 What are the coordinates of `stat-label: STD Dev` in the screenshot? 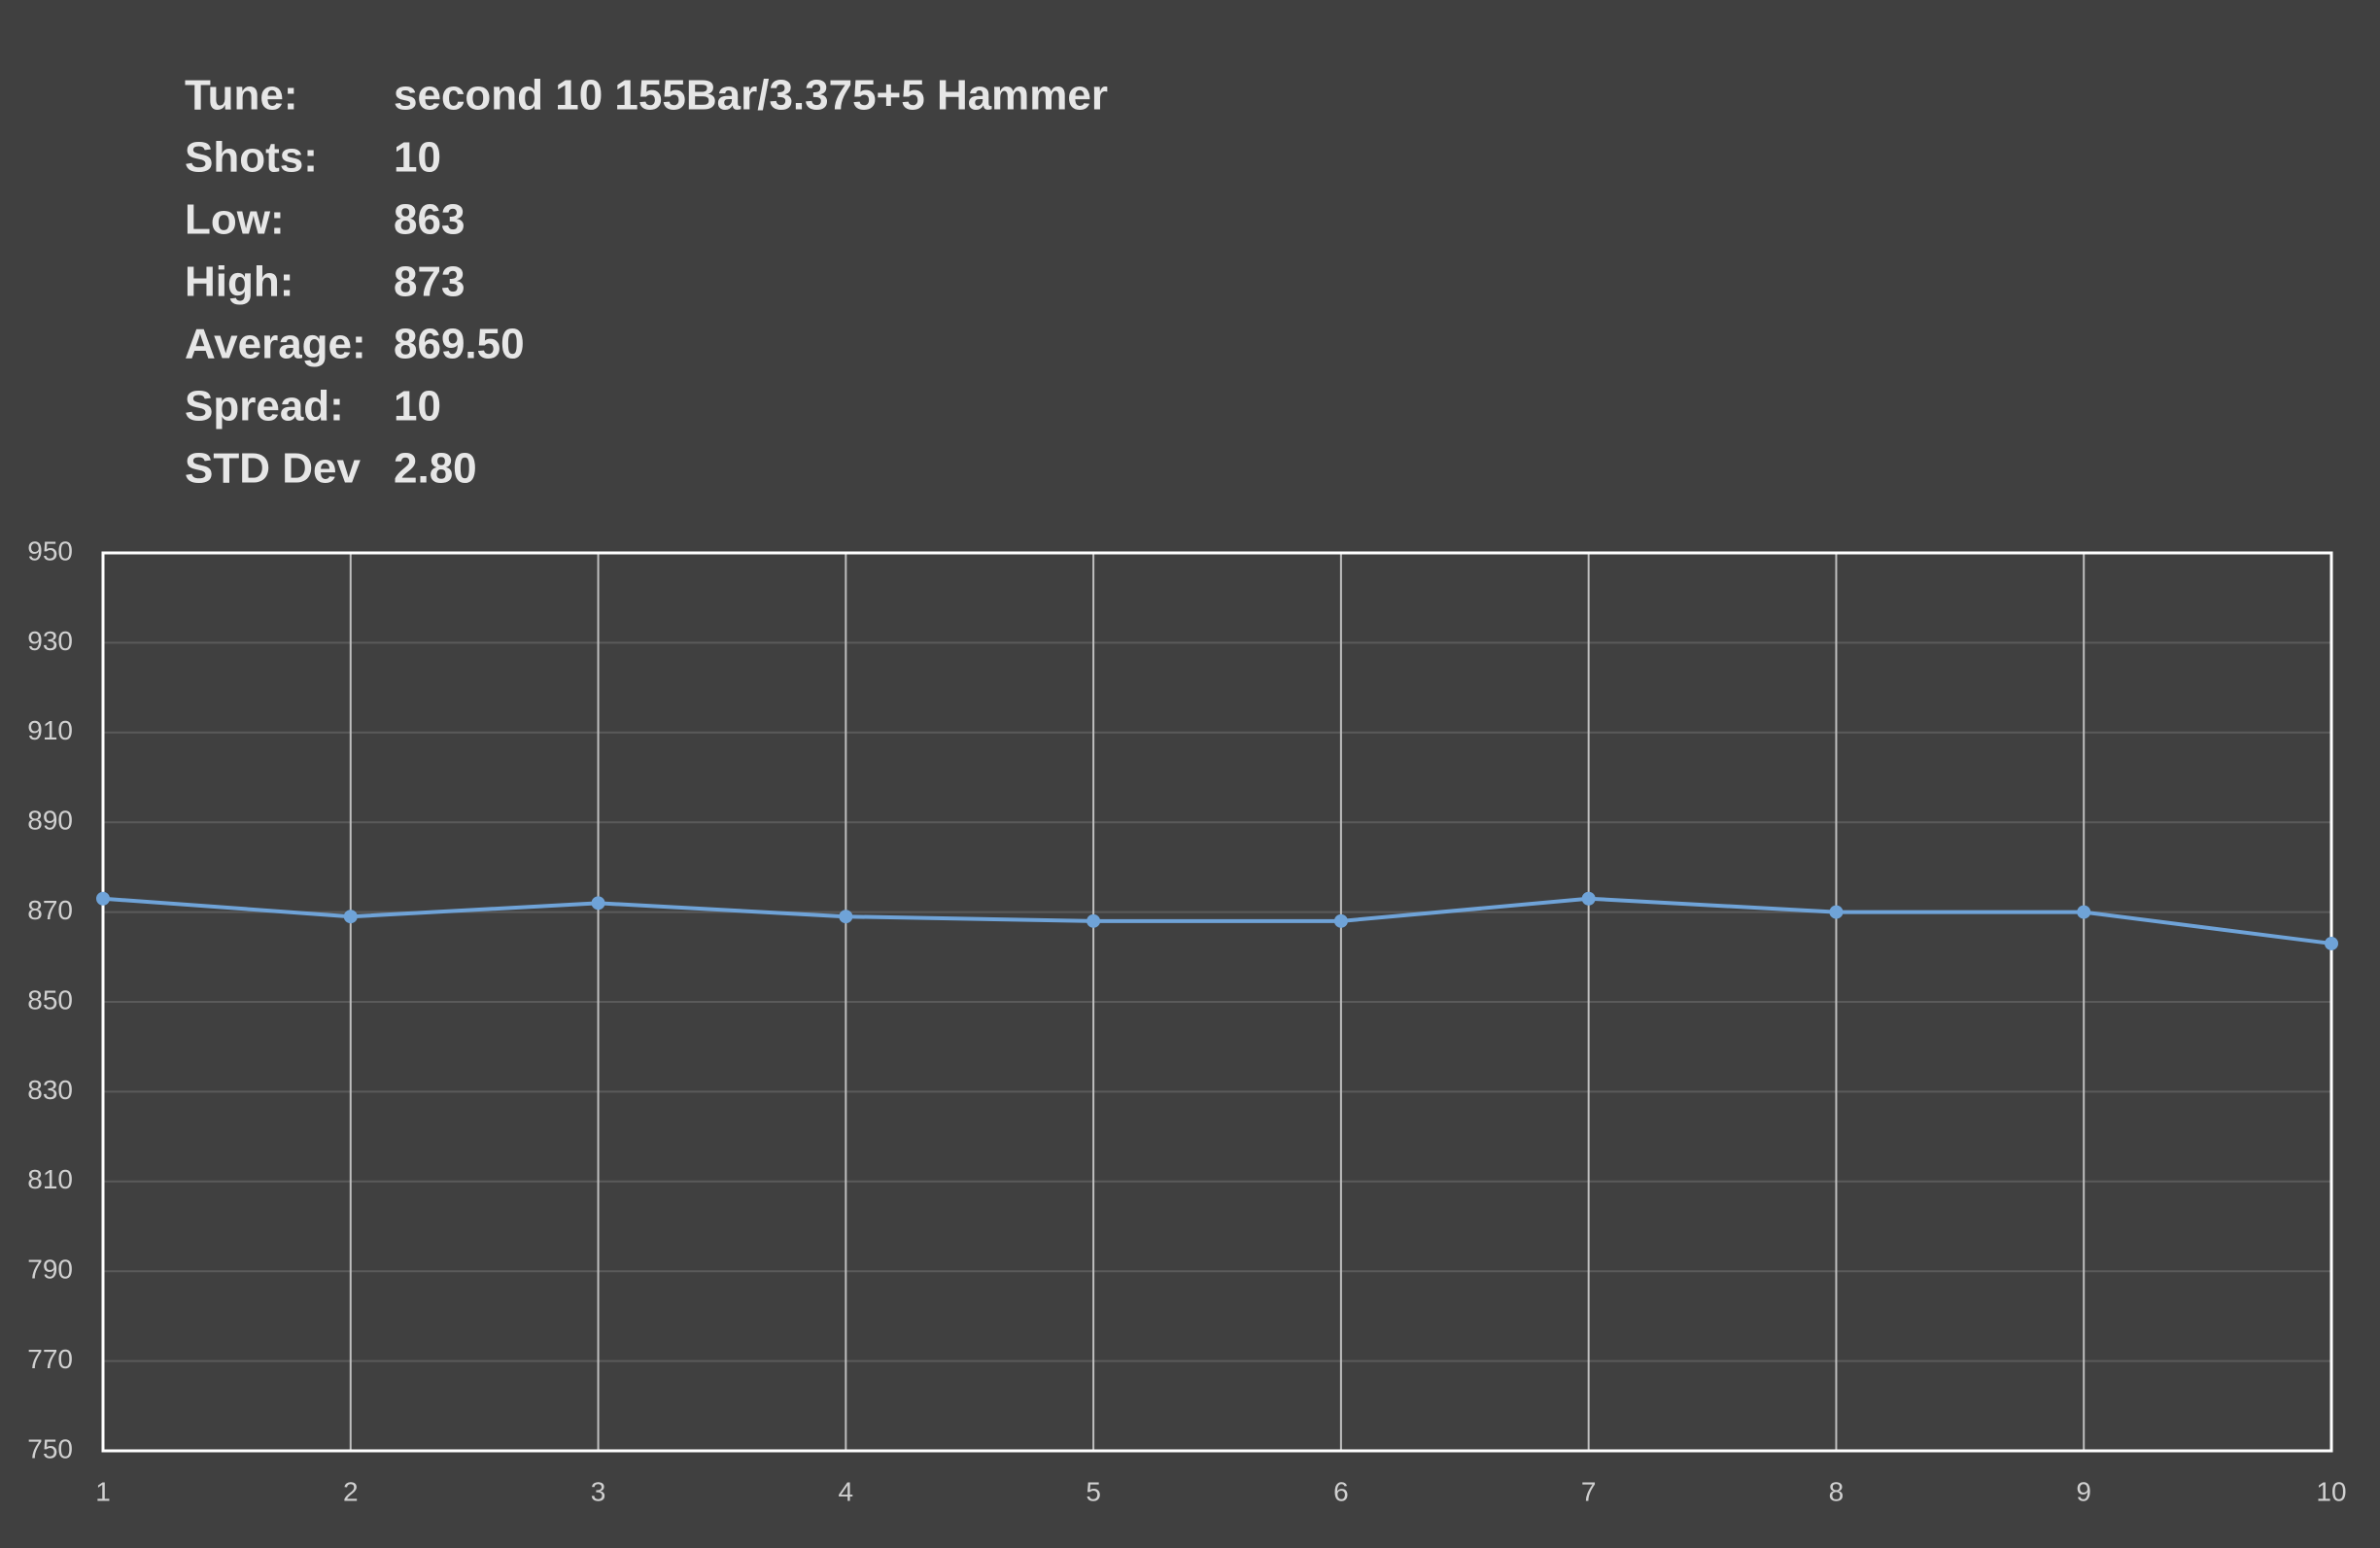 It's located at (273, 469).